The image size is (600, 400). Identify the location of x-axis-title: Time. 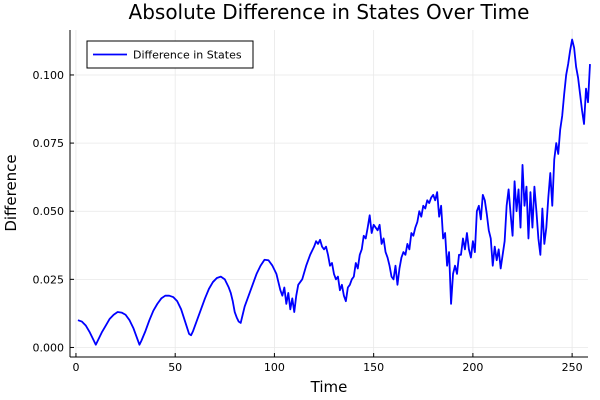
(329, 387).